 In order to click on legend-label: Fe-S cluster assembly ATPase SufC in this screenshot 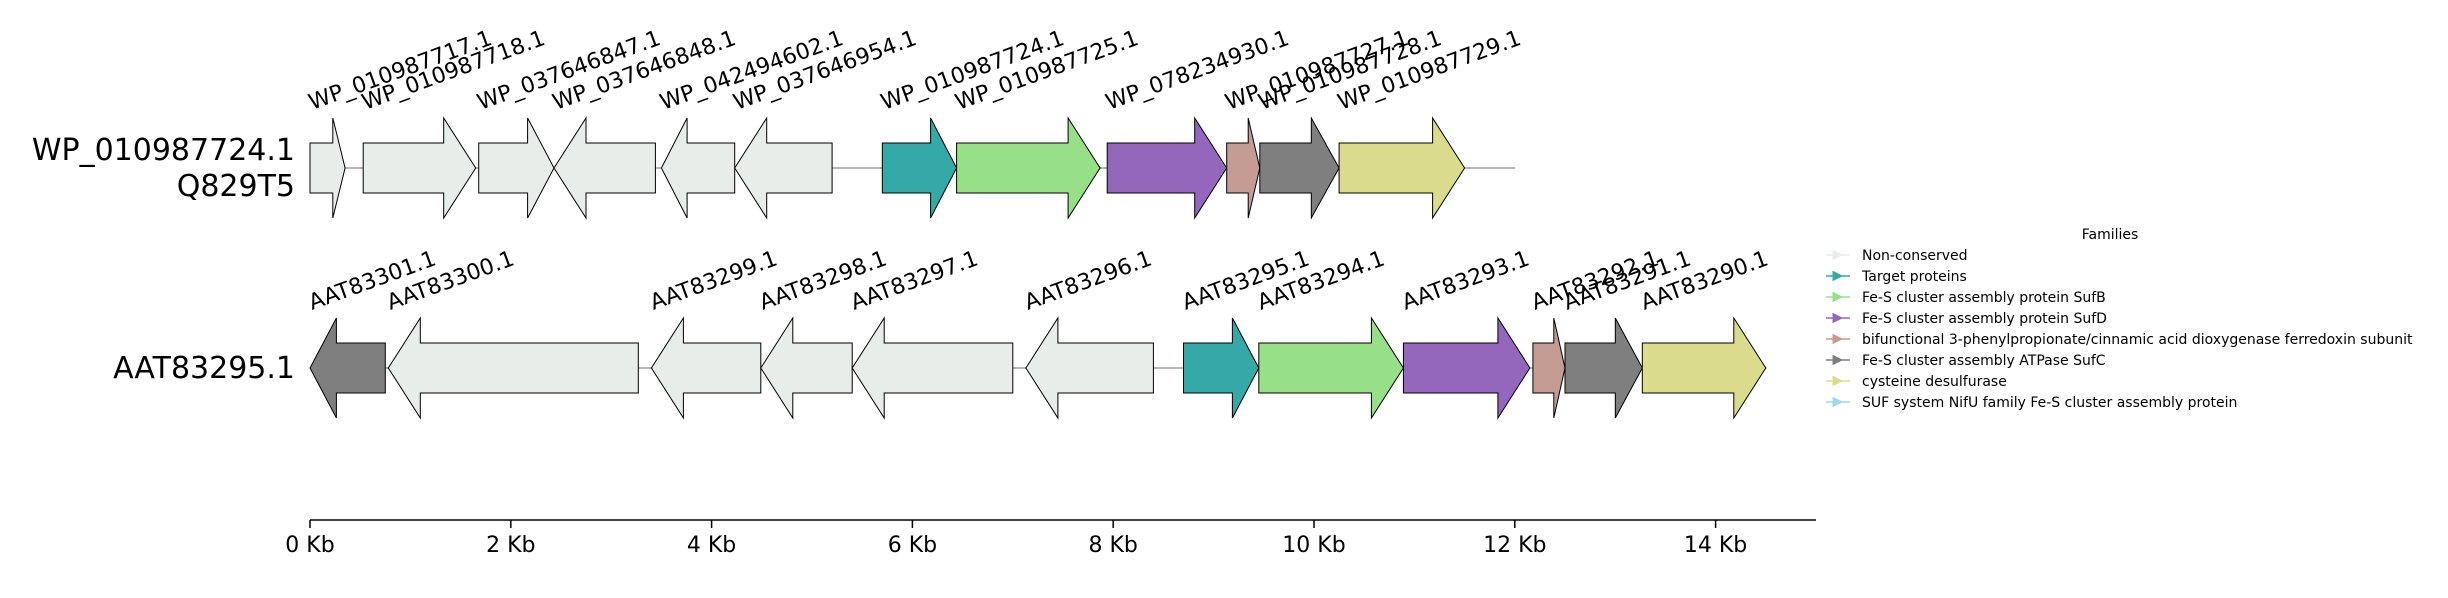, I will do `click(1984, 361)`.